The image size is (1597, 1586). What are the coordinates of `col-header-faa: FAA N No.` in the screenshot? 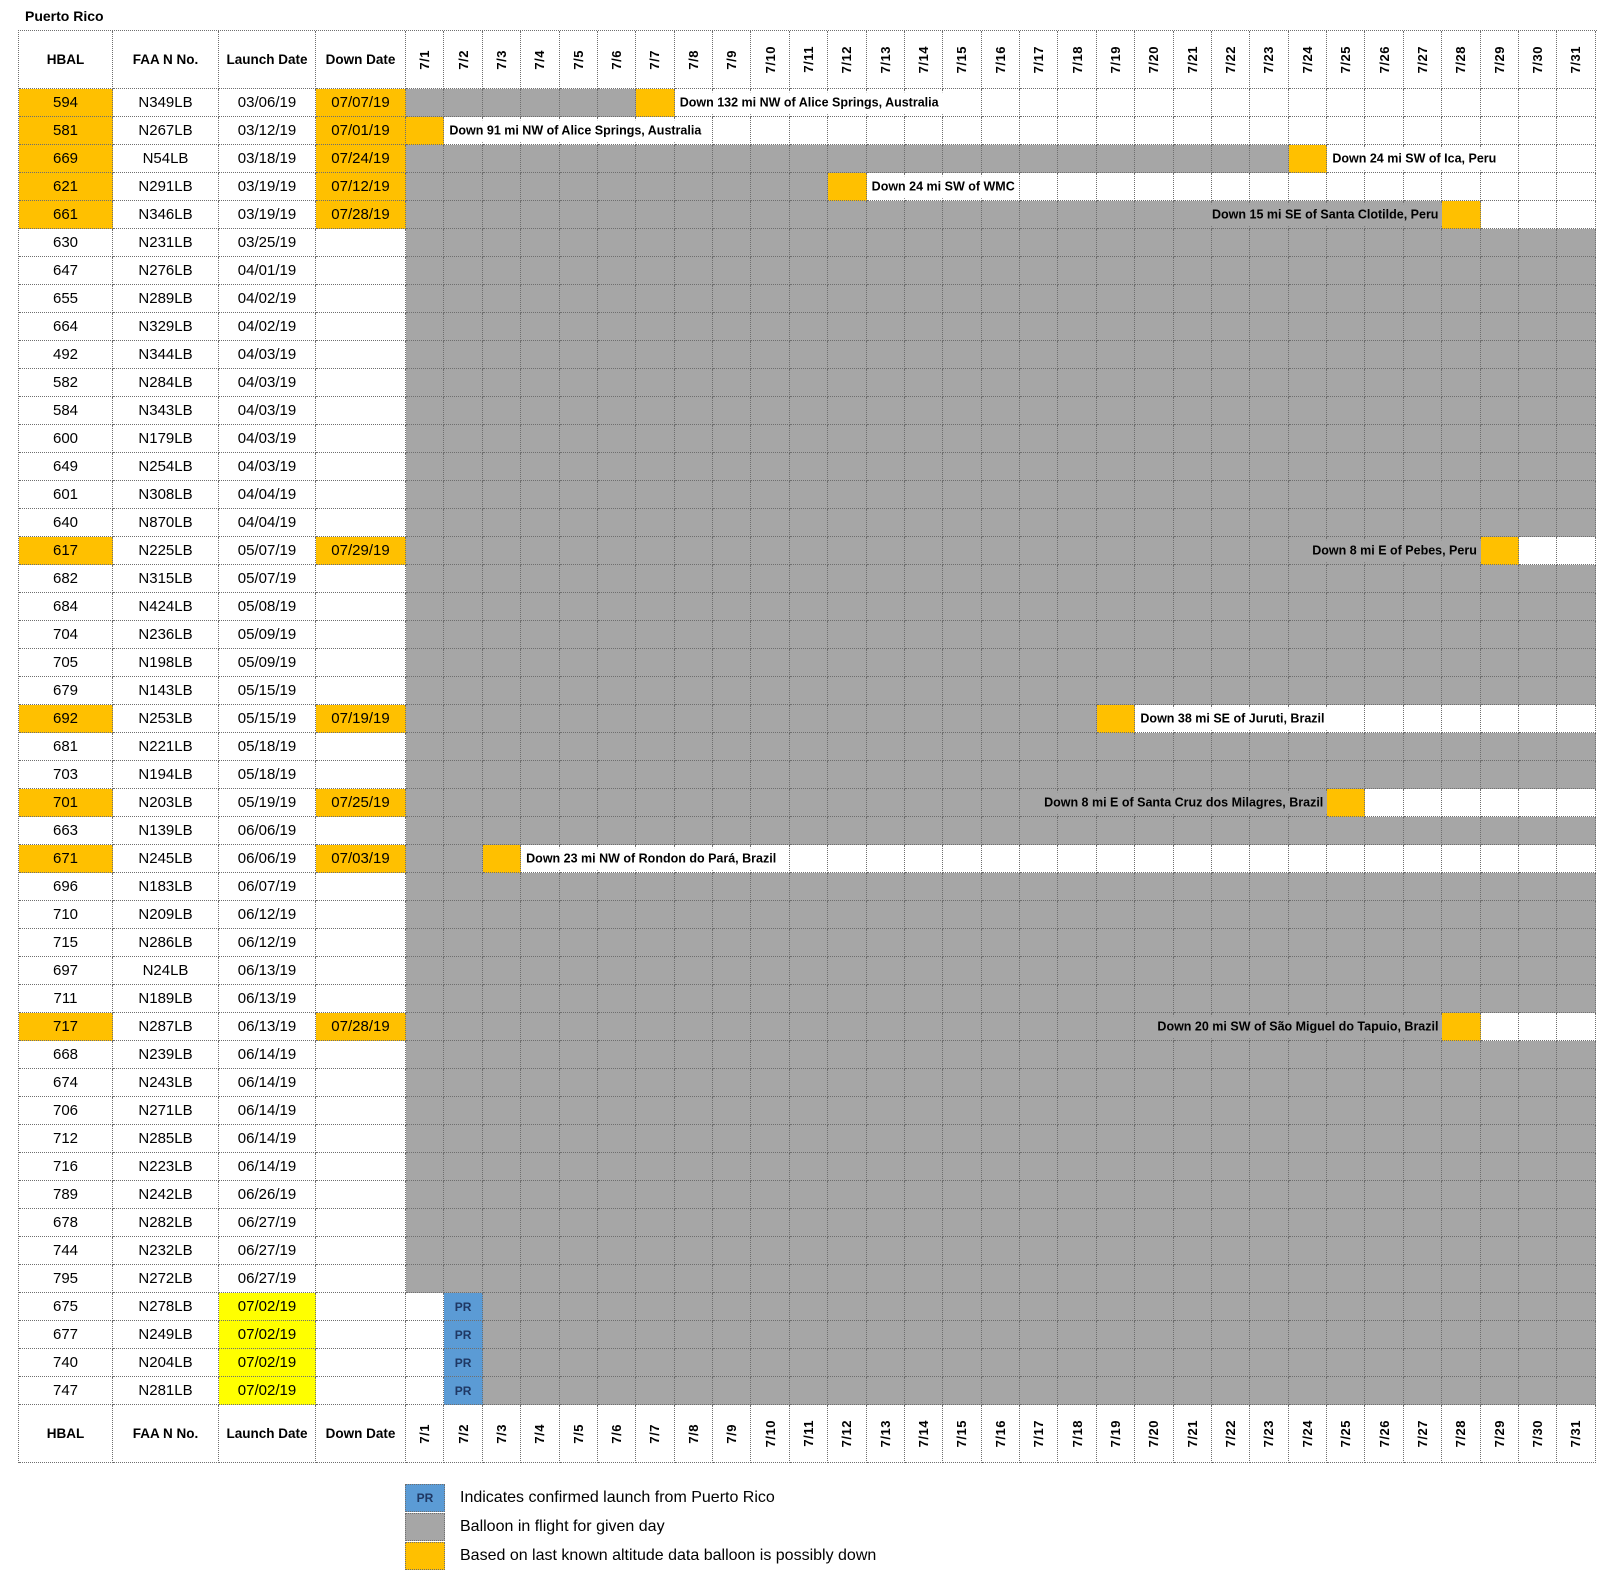 It's located at (166, 60).